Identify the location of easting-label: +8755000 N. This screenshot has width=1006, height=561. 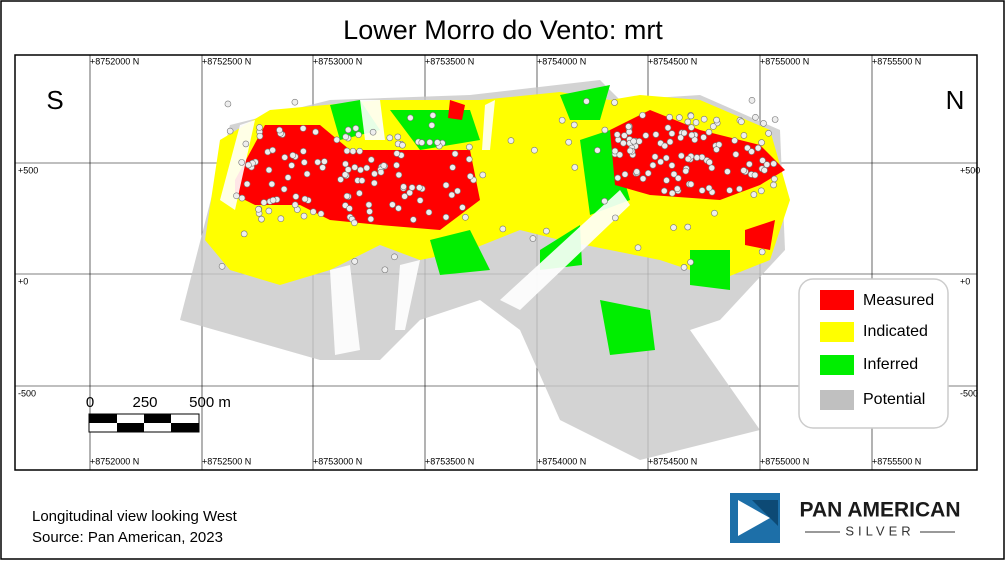
(784, 61).